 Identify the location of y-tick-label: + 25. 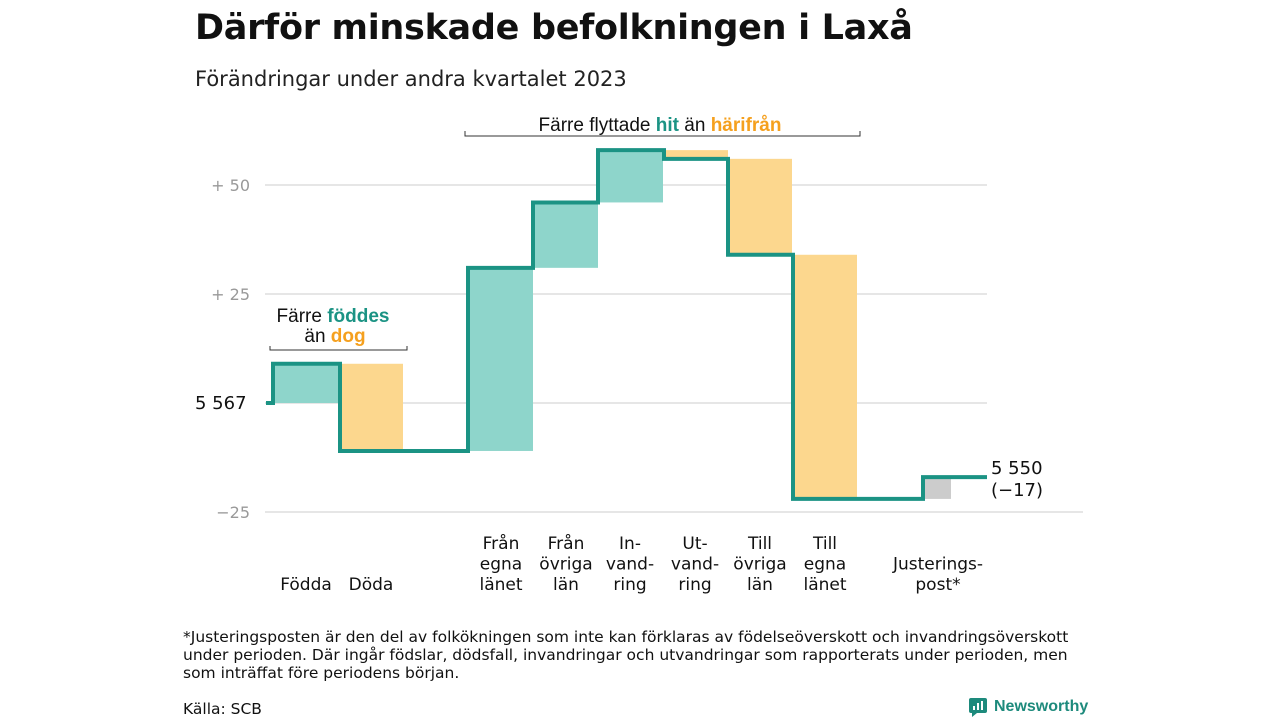
(230, 294).